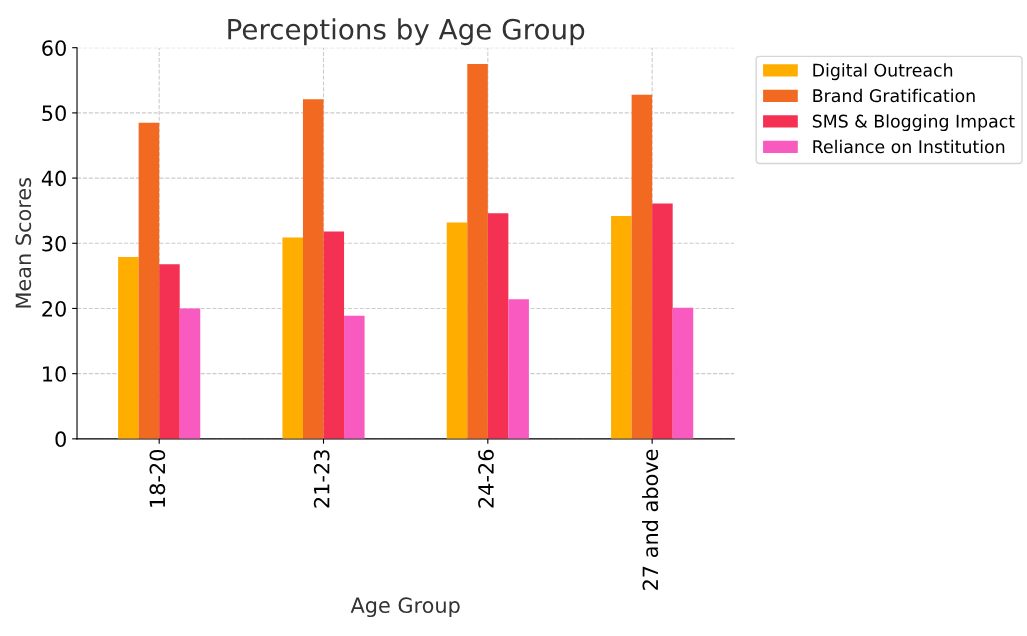  I want to click on y-tick-label: 40, so click(53, 178).